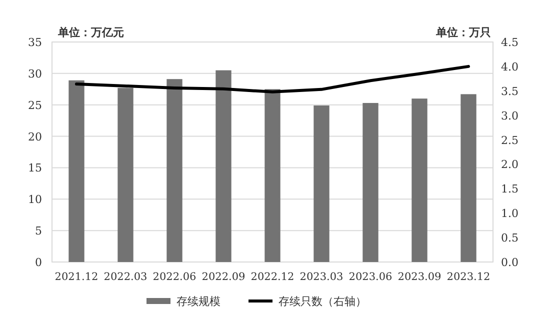 The image size is (550, 330). What do you see at coordinates (35, 42) in the screenshot?
I see `y-tick-label: 35` at bounding box center [35, 42].